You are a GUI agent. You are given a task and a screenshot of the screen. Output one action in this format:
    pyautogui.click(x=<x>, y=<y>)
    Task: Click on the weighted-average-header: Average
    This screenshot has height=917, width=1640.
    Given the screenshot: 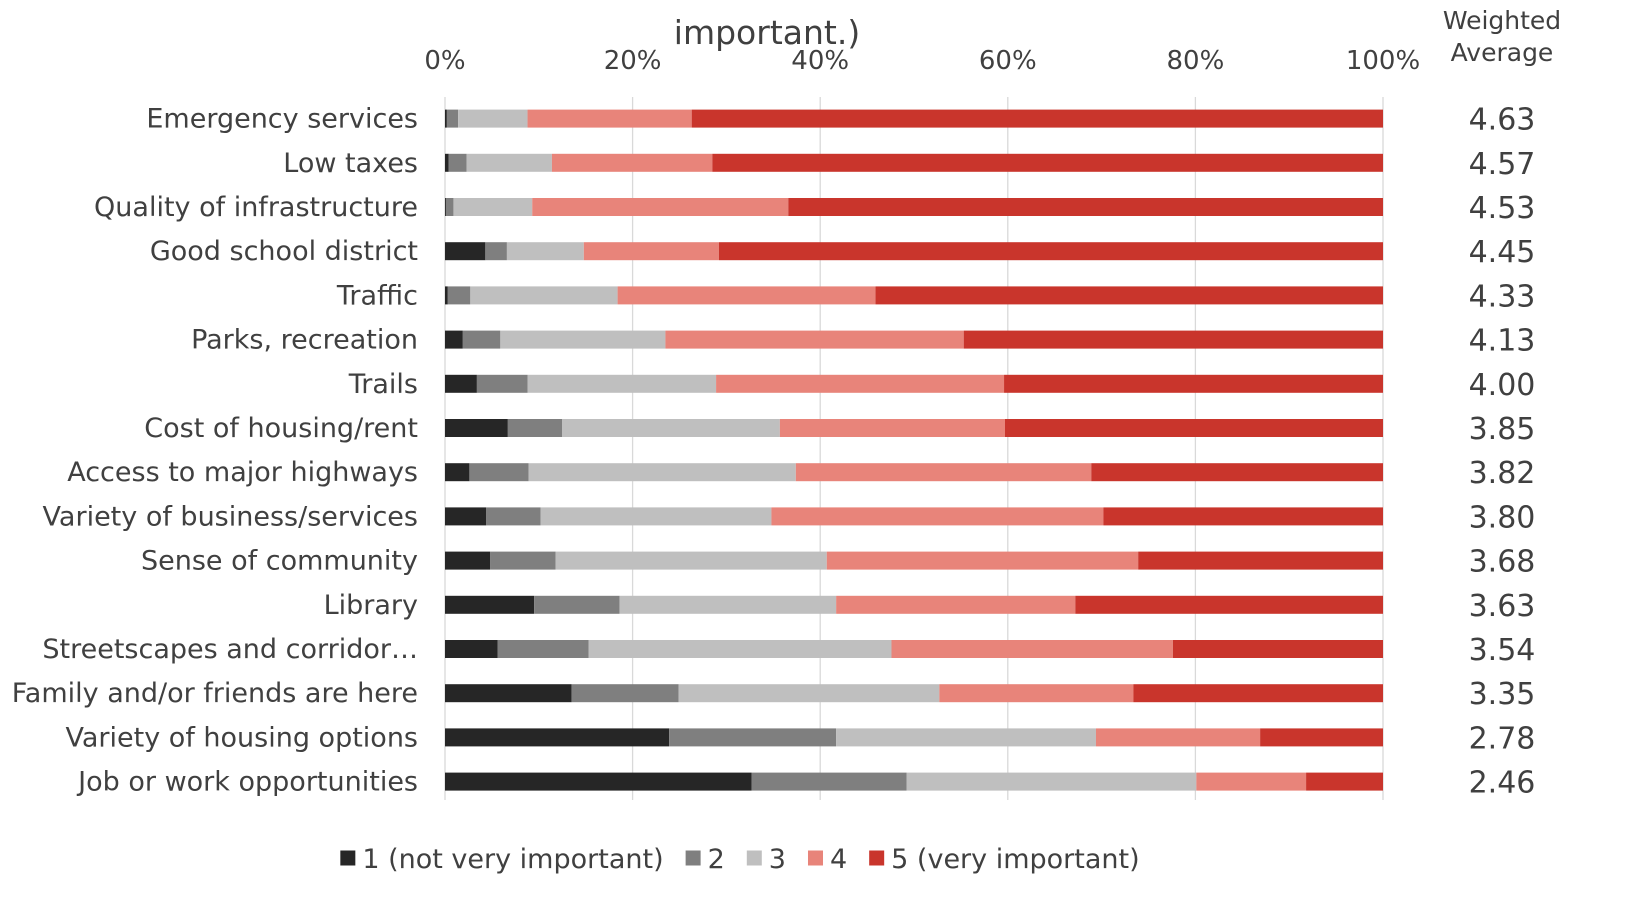 What is the action you would take?
    pyautogui.click(x=1502, y=52)
    